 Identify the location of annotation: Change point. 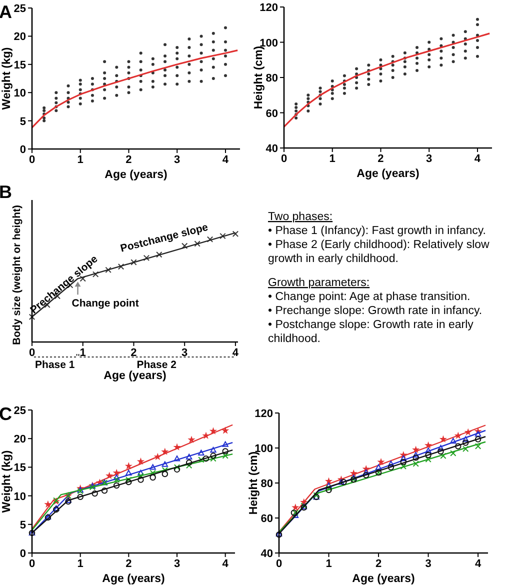
(106, 304).